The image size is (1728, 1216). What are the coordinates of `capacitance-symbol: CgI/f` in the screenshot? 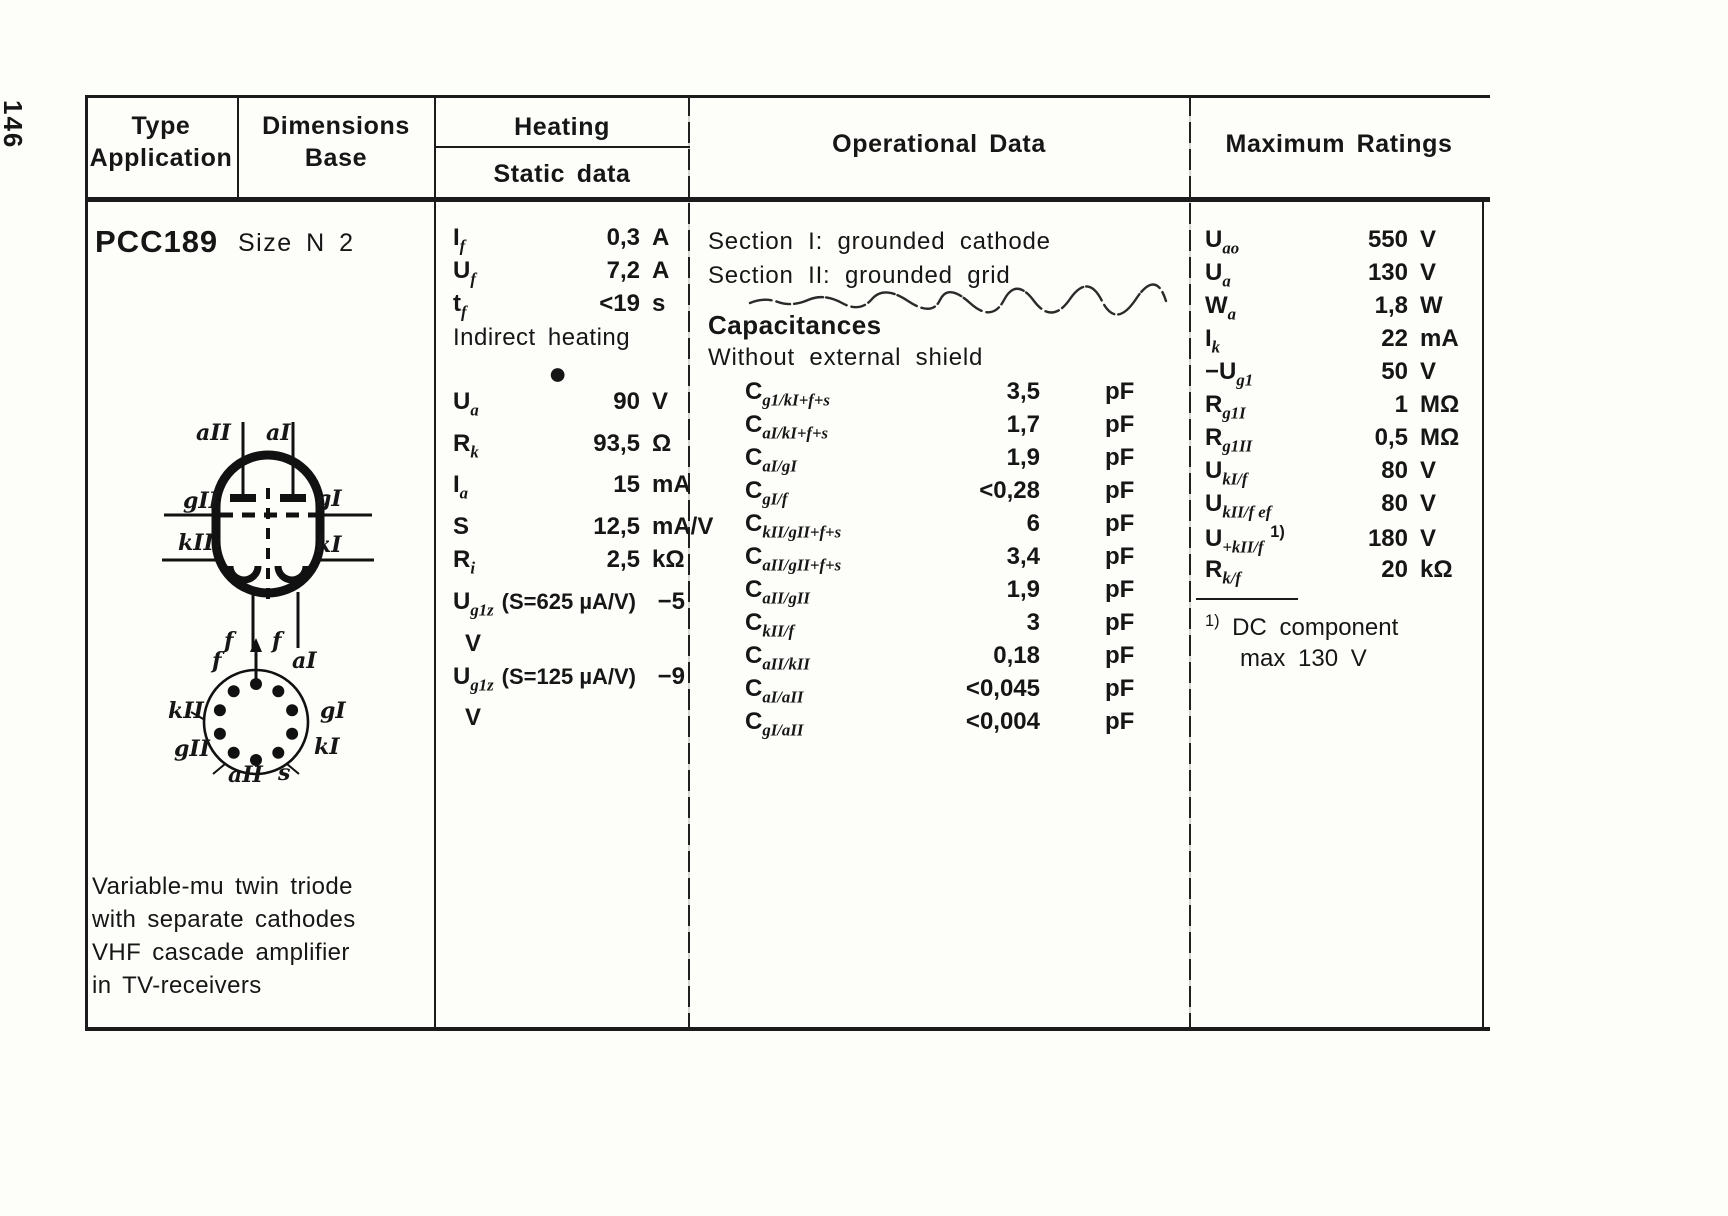 It's located at (766, 493).